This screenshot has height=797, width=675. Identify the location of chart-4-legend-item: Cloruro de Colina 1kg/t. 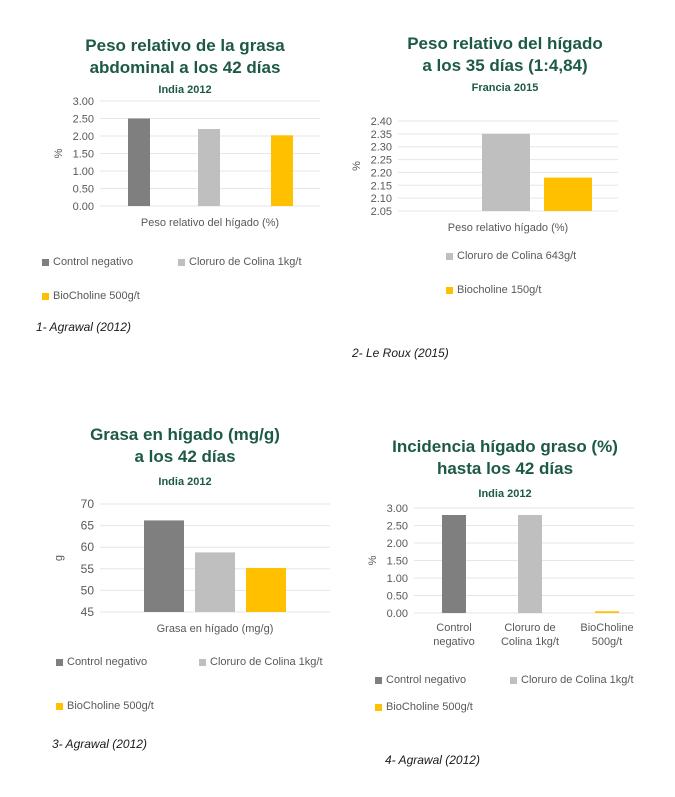
(572, 680).